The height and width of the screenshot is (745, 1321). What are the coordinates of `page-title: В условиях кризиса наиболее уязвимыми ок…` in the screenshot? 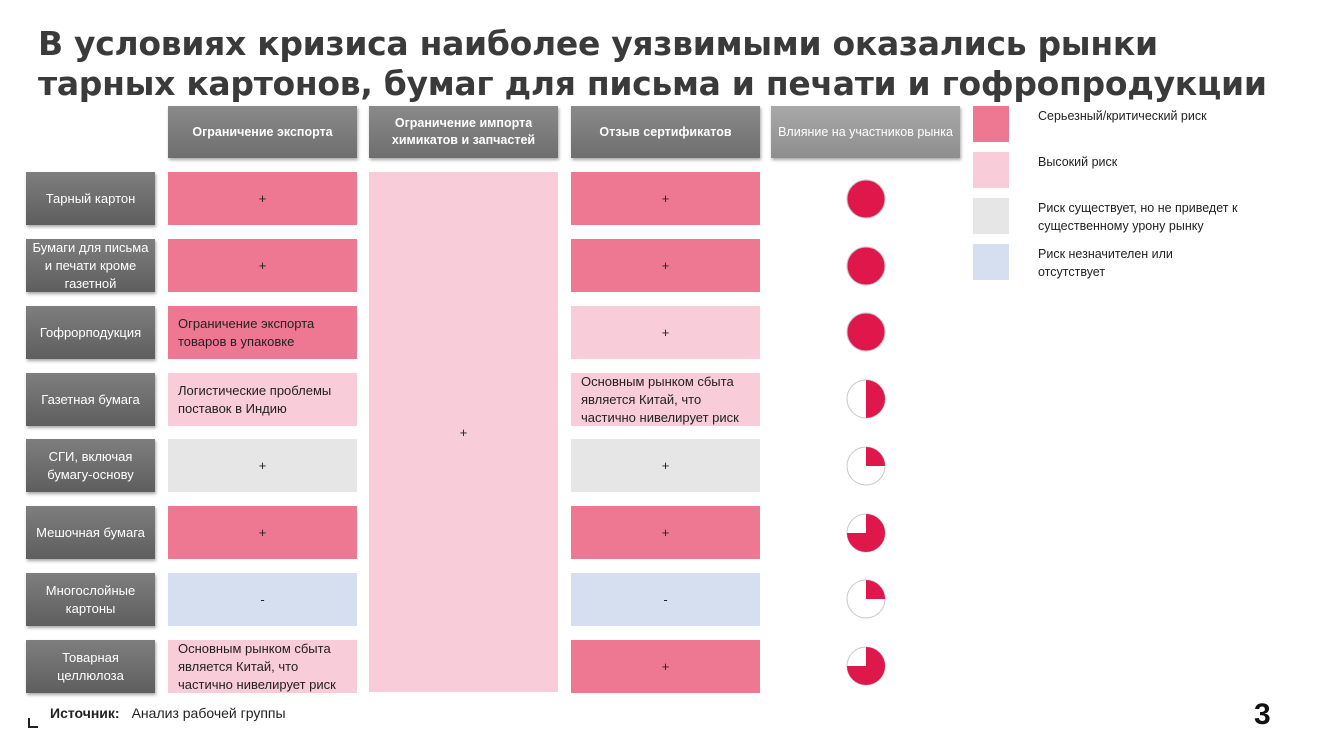 It's located at (652, 64).